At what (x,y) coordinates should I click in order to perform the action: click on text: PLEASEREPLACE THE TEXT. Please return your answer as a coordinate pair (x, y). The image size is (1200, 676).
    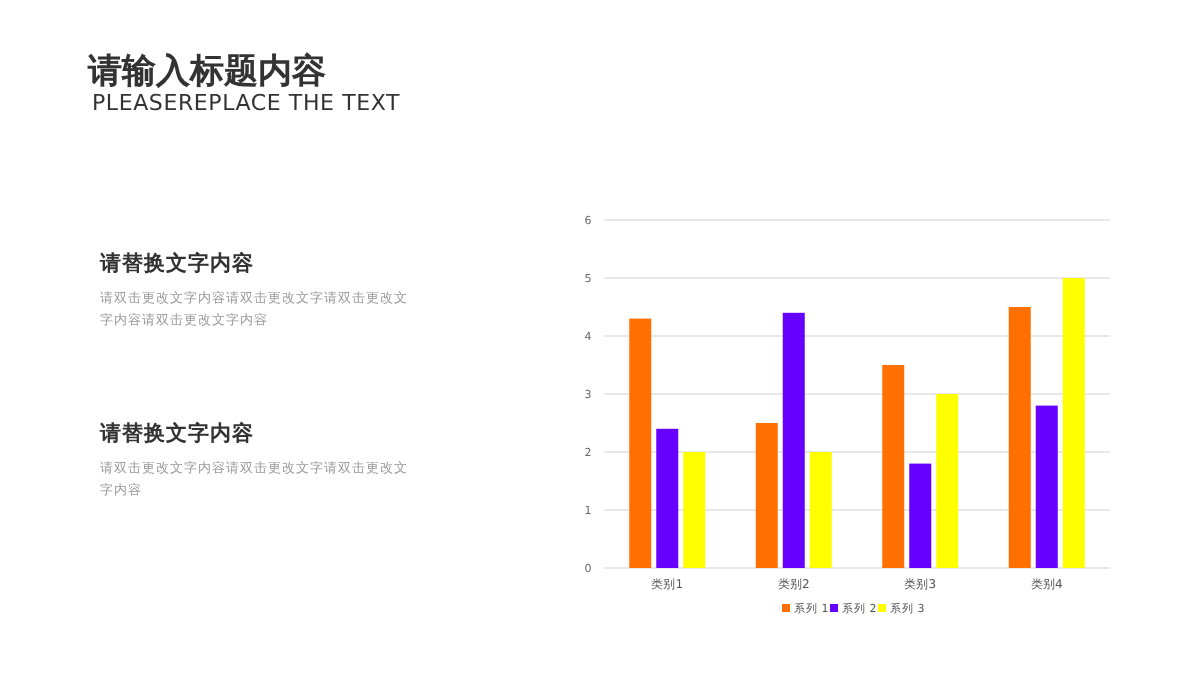
    Looking at the image, I should click on (246, 103).